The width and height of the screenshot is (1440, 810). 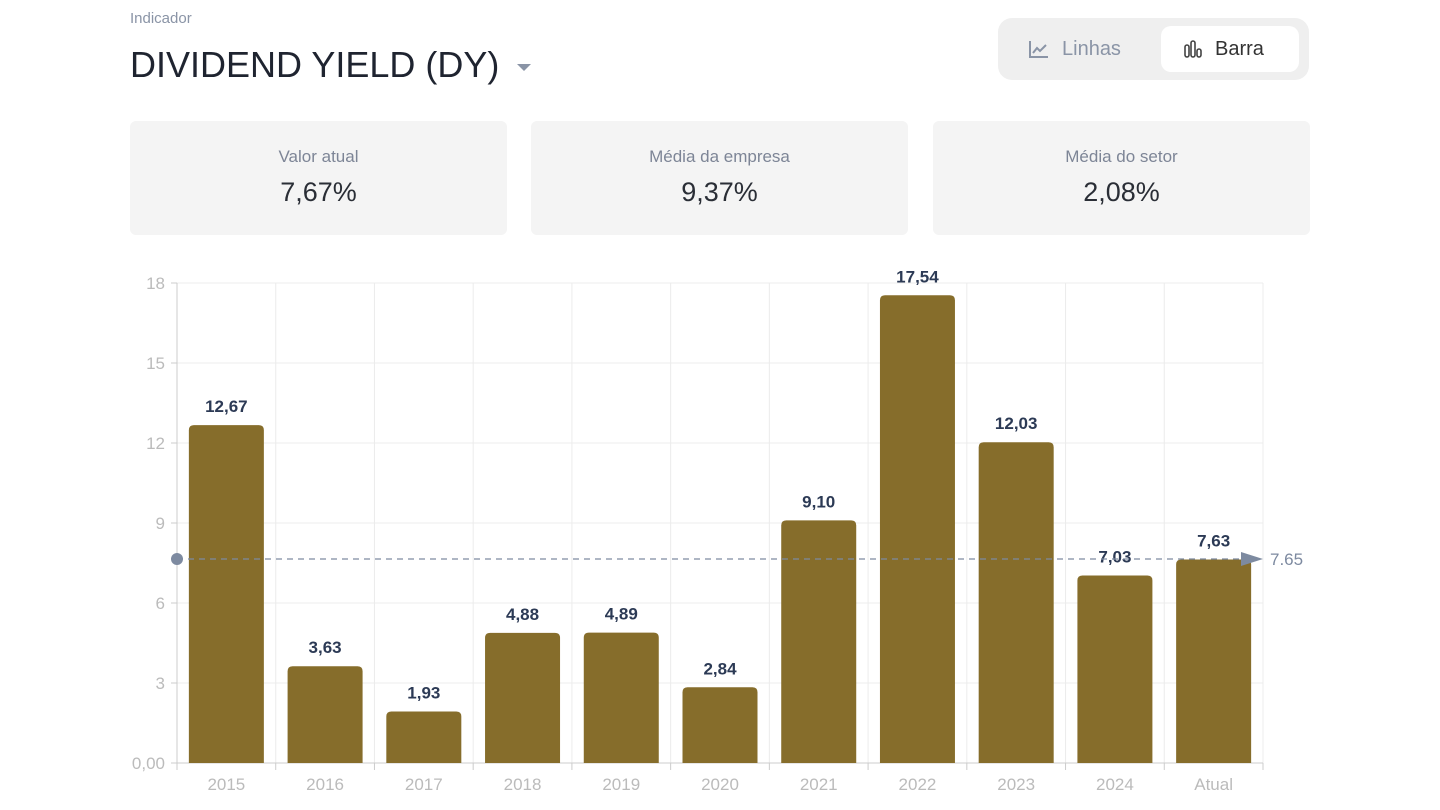 I want to click on y-tick-label: 15, so click(x=155, y=363).